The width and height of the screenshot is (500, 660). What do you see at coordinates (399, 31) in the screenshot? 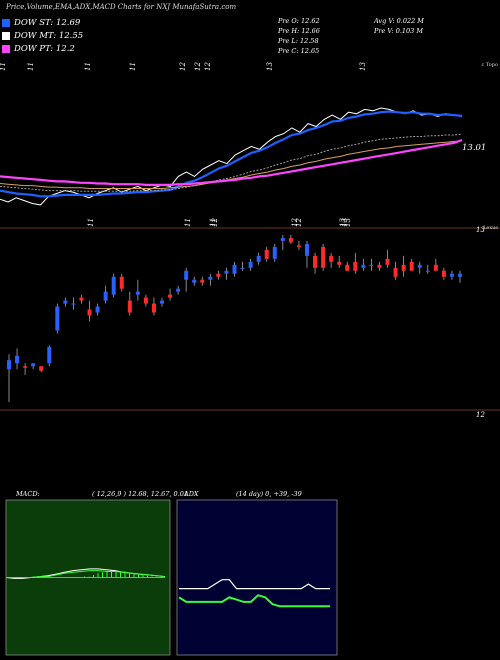
I see `prev-volume: Pre V: 0.103 M` at bounding box center [399, 31].